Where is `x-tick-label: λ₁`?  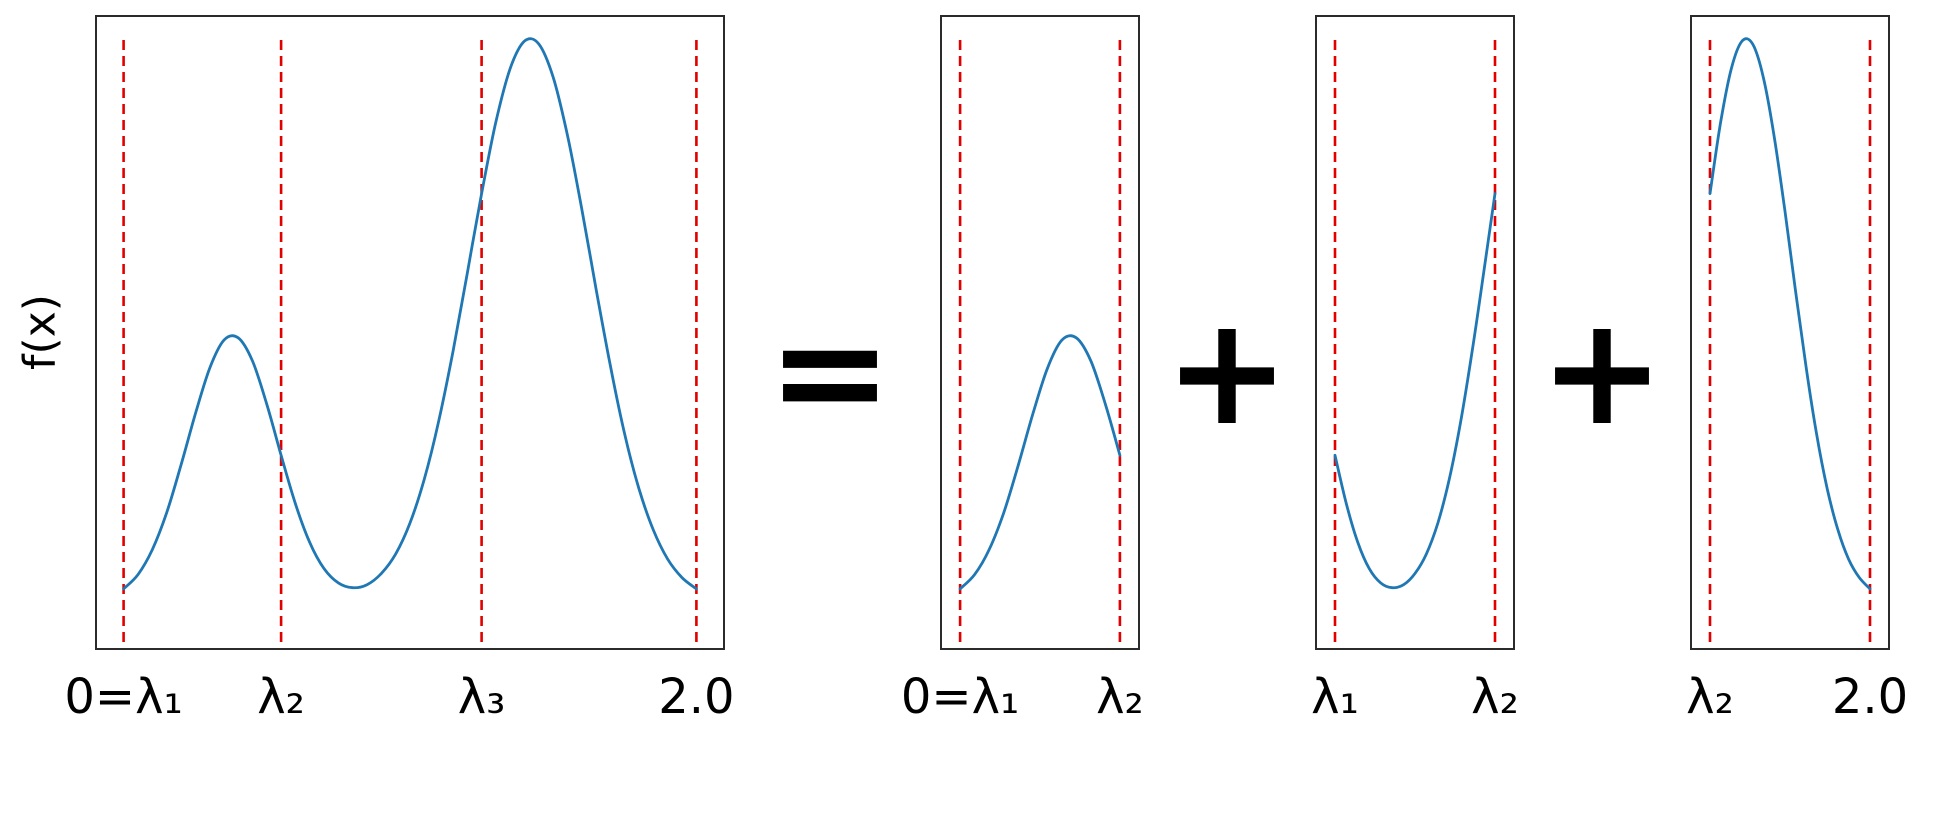
x-tick-label: λ₁ is located at coordinates (1335, 697).